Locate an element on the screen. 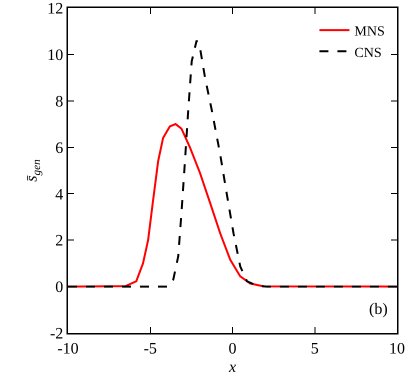  y-tick-label: 12 is located at coordinates (55, 9).